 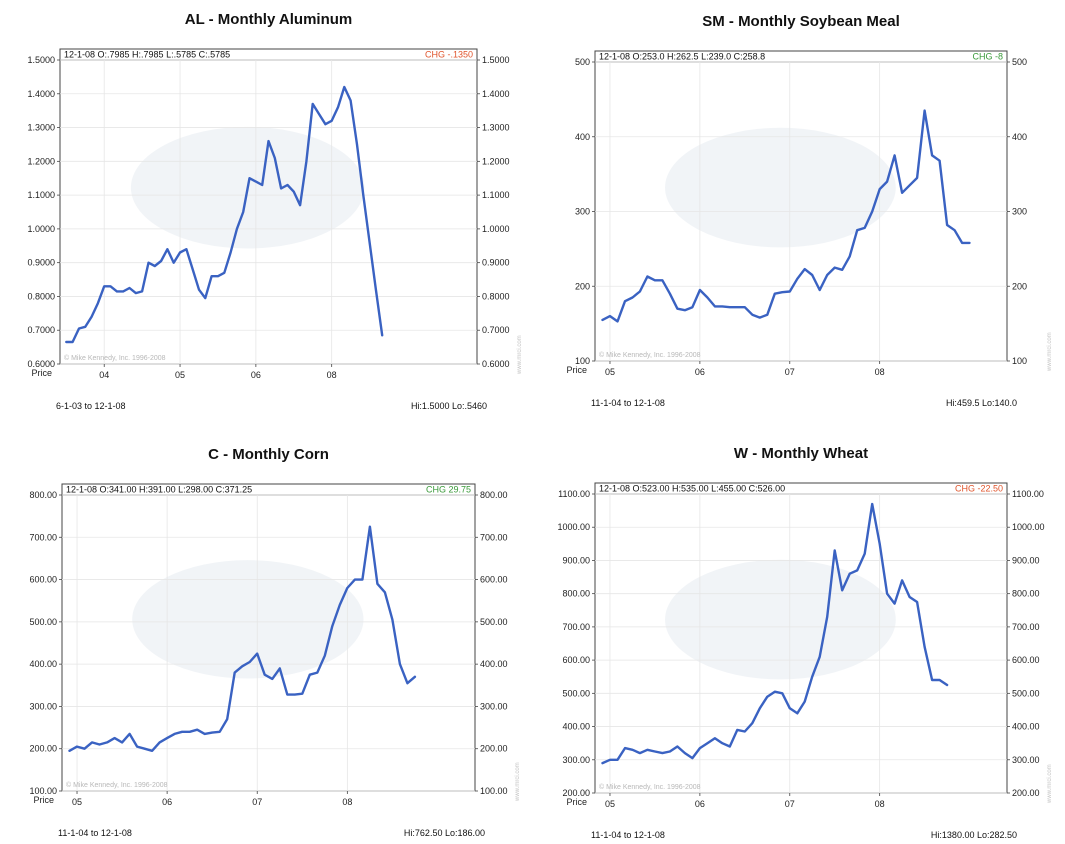 What do you see at coordinates (780, 187) in the screenshot?
I see `background-map` at bounding box center [780, 187].